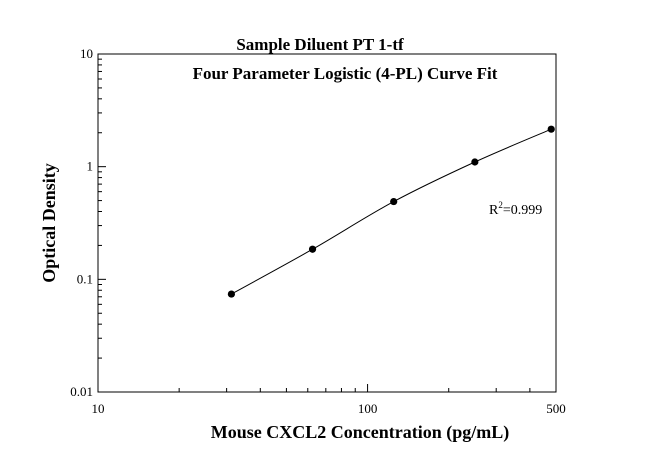 The width and height of the screenshot is (648, 461). Describe the element at coordinates (494, 210) in the screenshot. I see `r-squared-prefix: R` at that location.